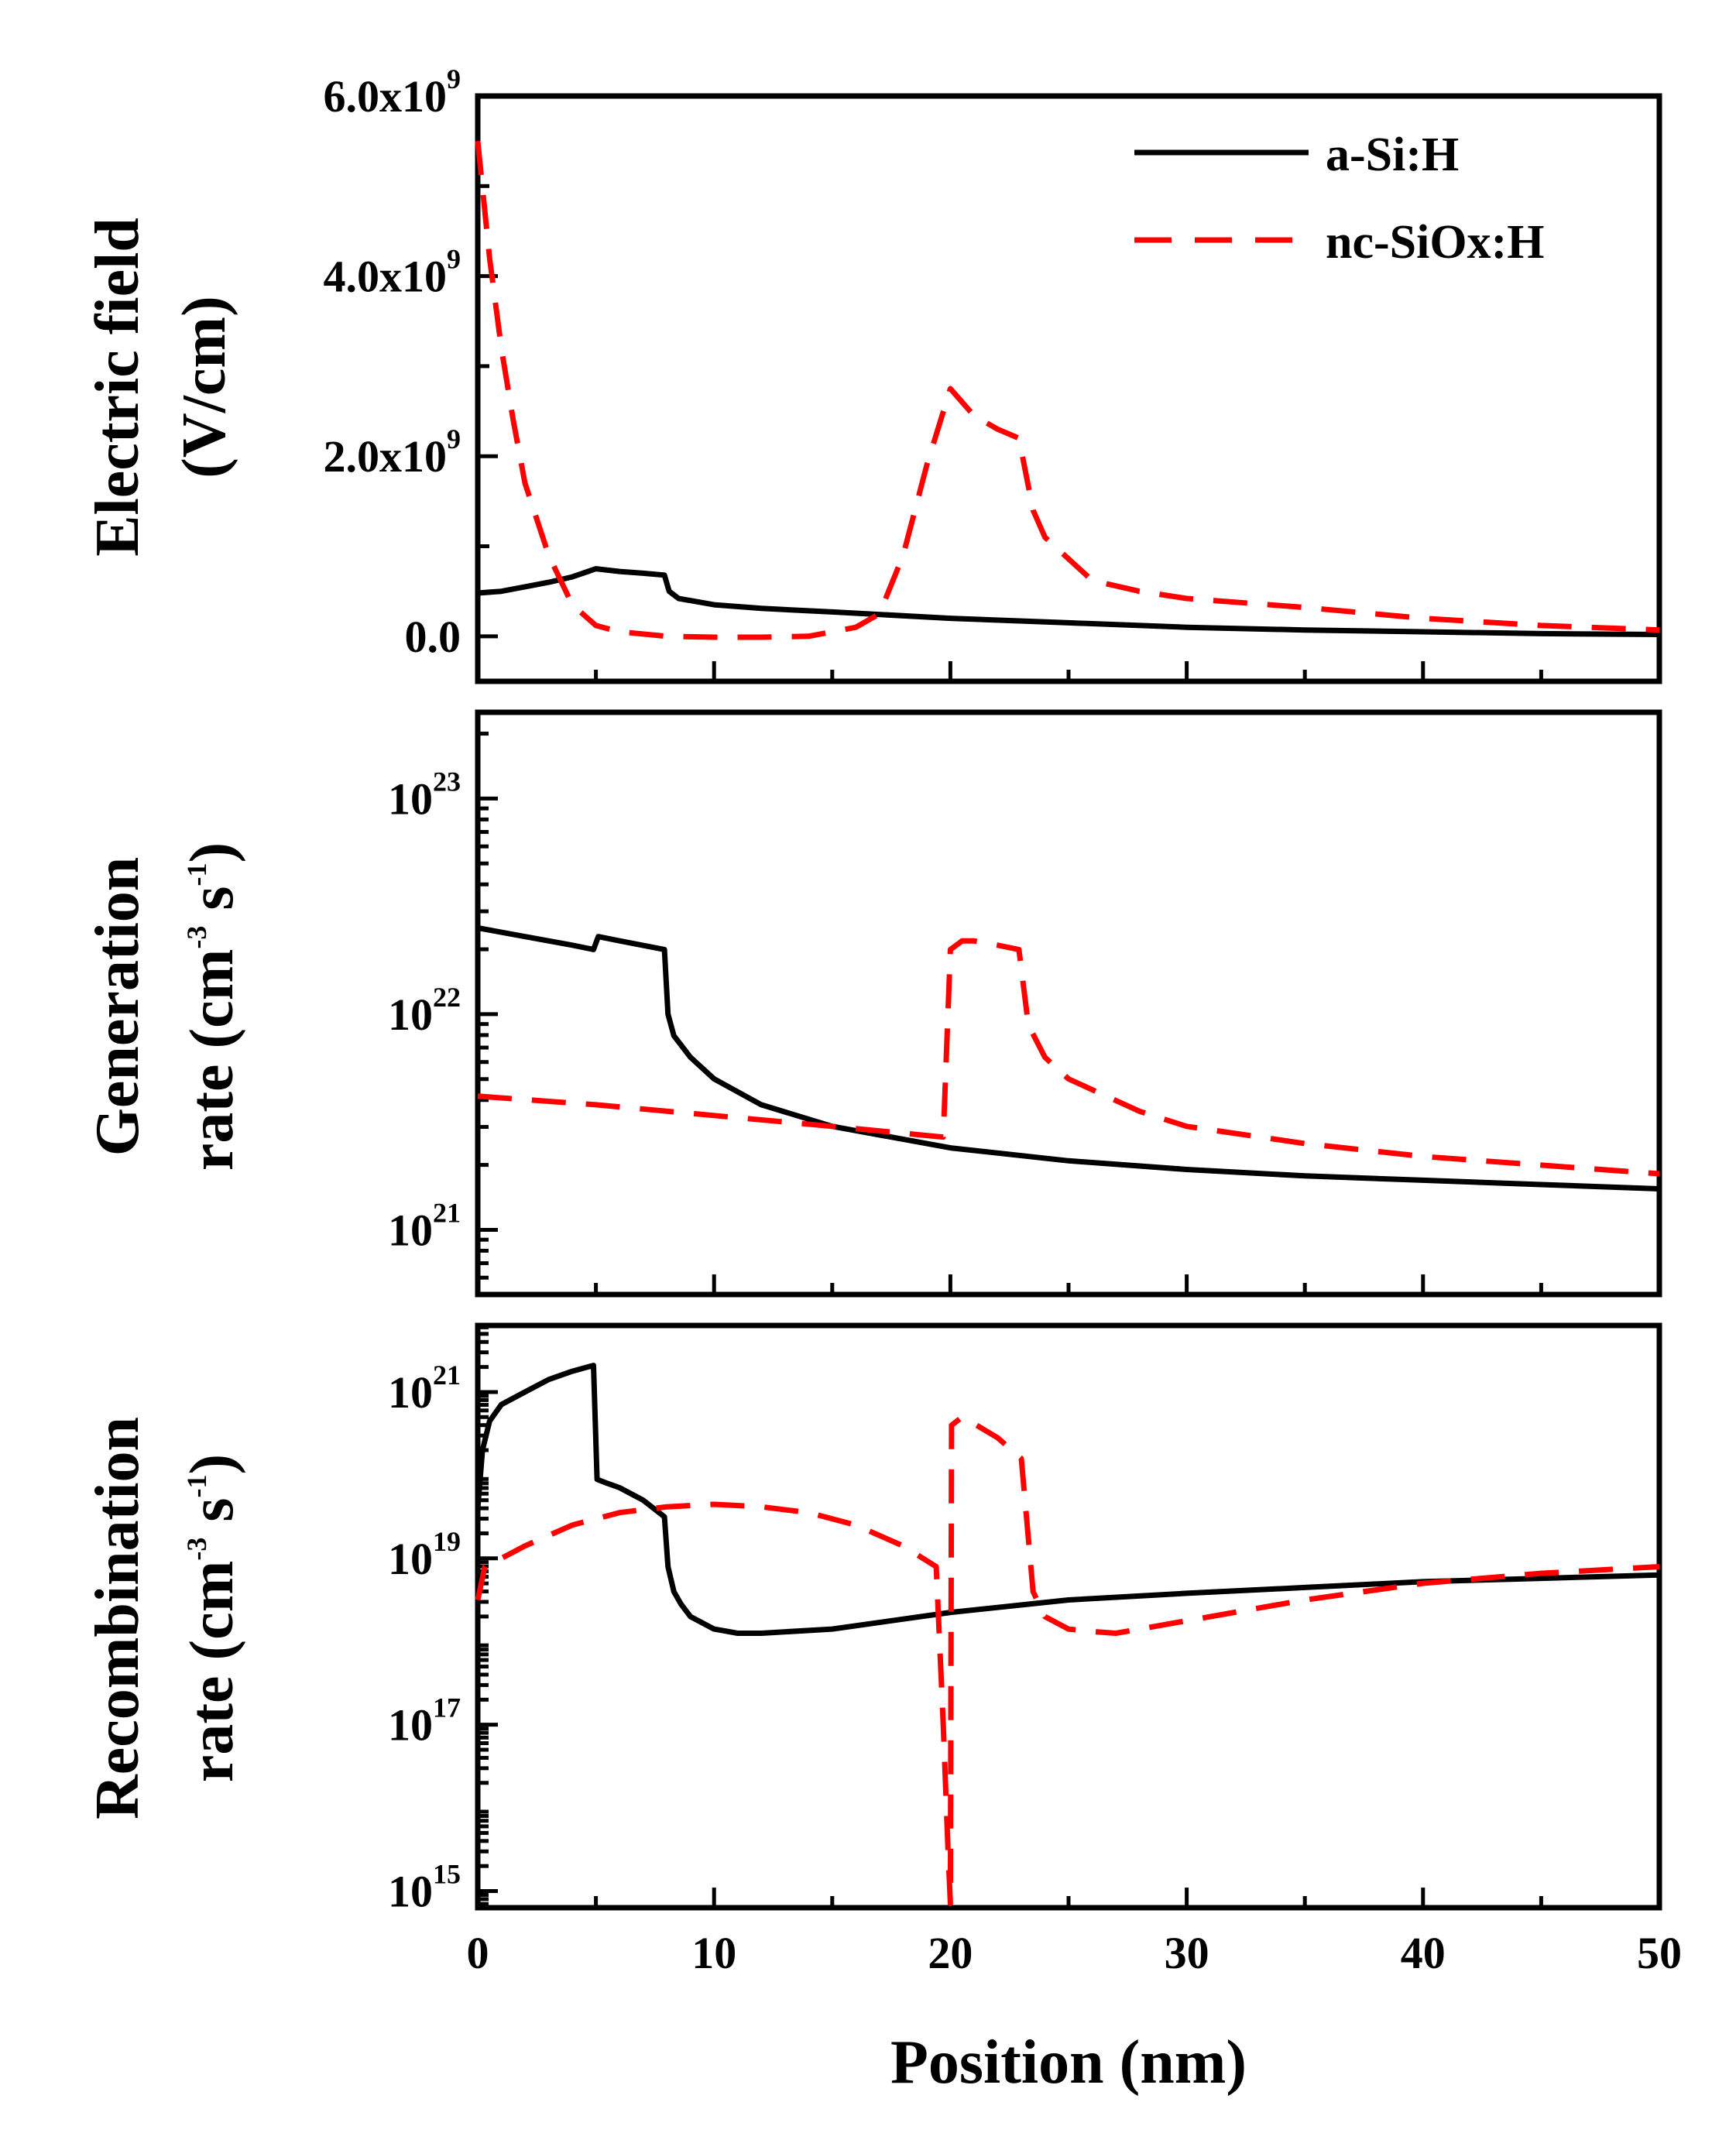 Image resolution: width=1736 pixels, height=2133 pixels. What do you see at coordinates (478, 1953) in the screenshot?
I see `x-tick-label: 0` at bounding box center [478, 1953].